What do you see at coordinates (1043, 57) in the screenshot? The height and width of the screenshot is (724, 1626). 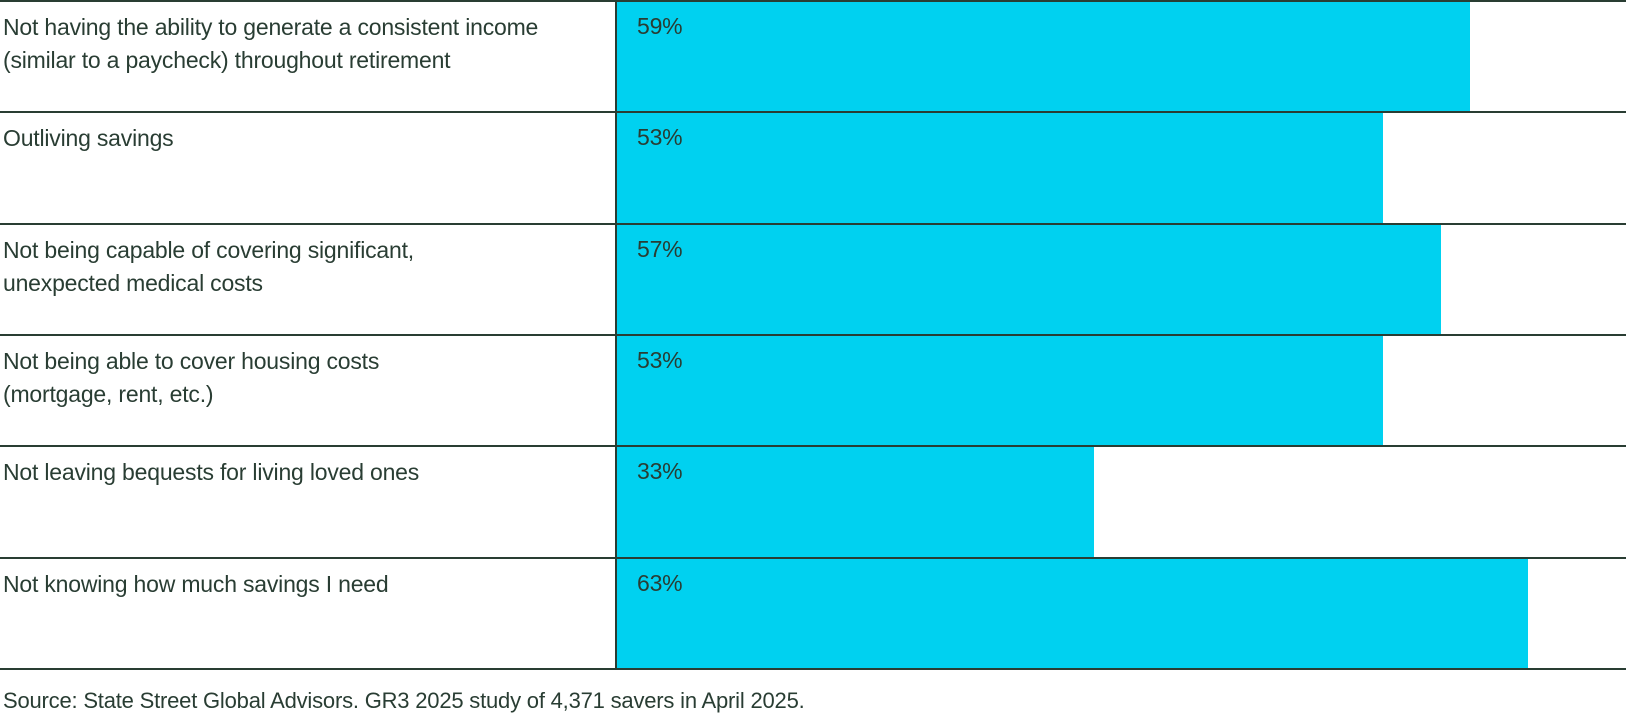 I see `bar: 59%` at bounding box center [1043, 57].